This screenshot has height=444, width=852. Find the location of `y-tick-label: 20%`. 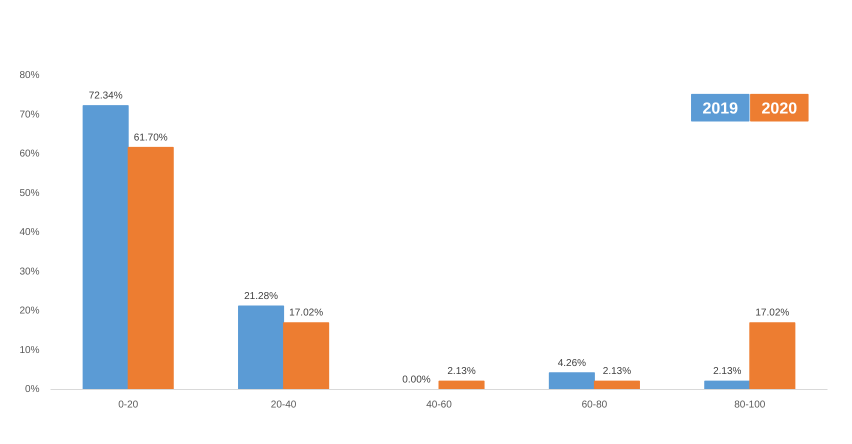

y-tick-label: 20% is located at coordinates (29, 311).